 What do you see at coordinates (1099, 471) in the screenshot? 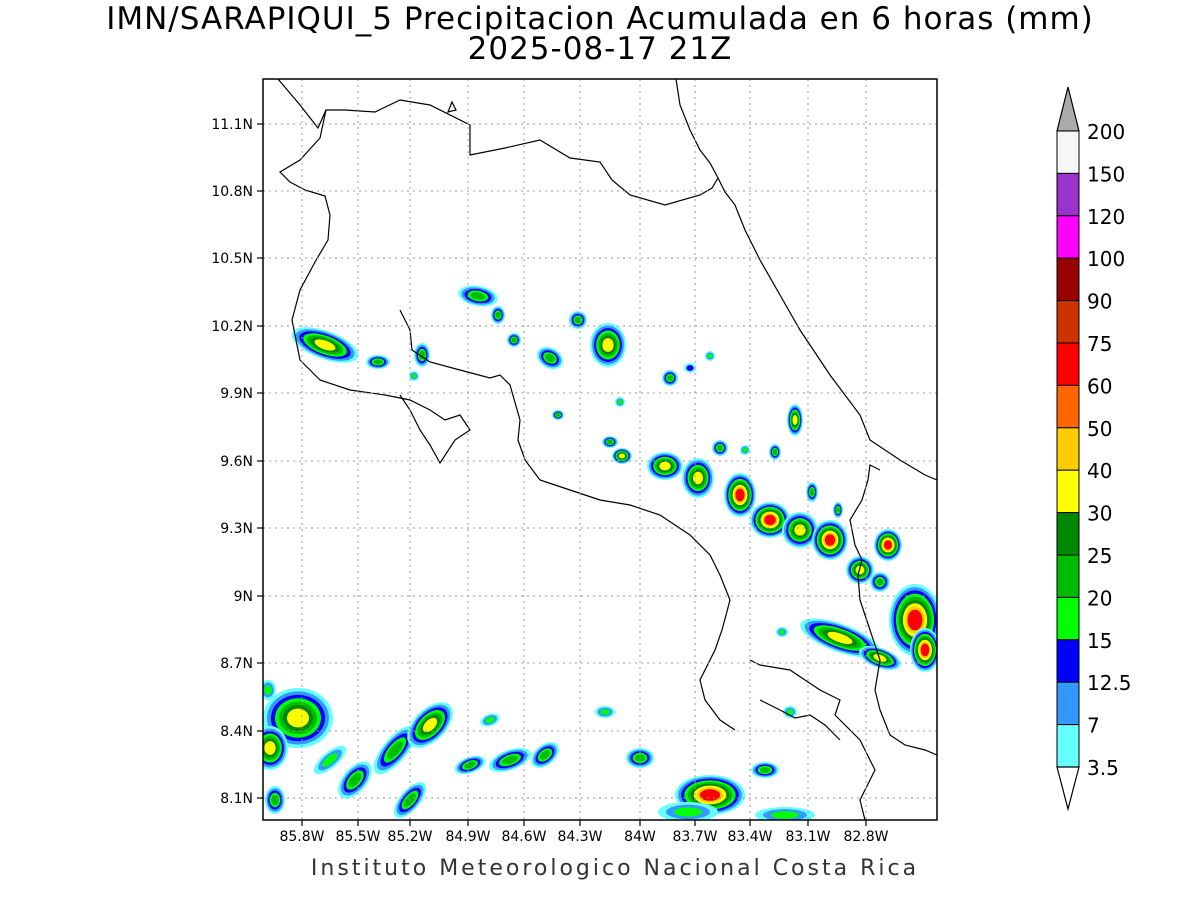
I see `colorbar-label: 40` at bounding box center [1099, 471].